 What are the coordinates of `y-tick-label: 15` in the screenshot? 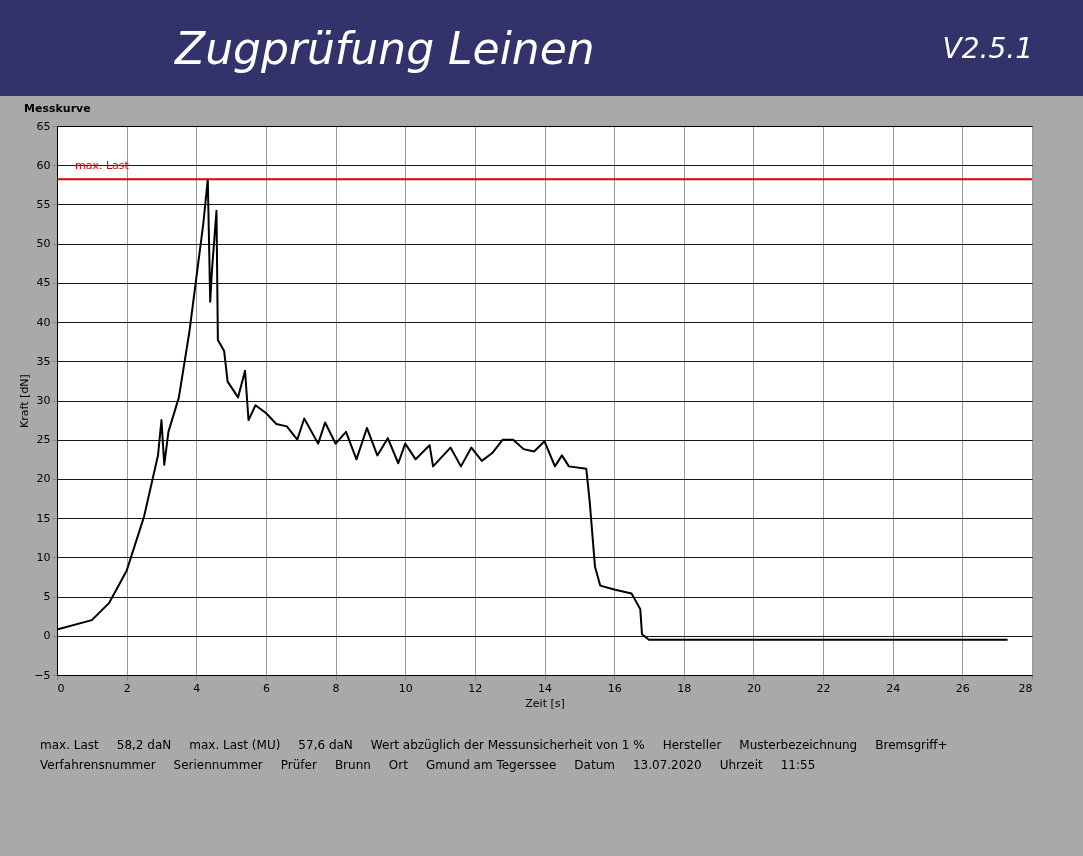 It's located at (43, 518).